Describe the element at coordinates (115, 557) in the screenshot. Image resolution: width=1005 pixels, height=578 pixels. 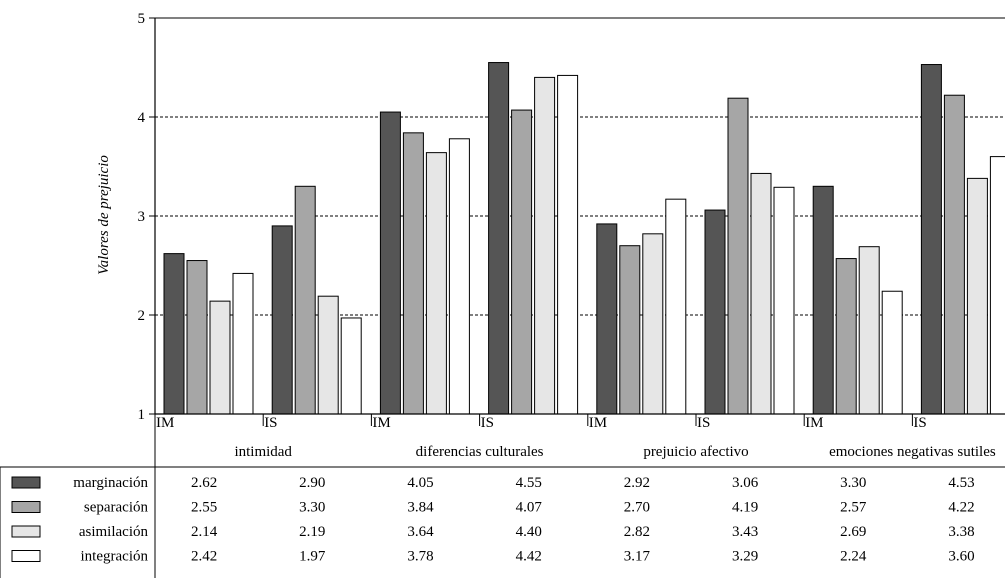
I see `legend-label-integración: integración` at that location.